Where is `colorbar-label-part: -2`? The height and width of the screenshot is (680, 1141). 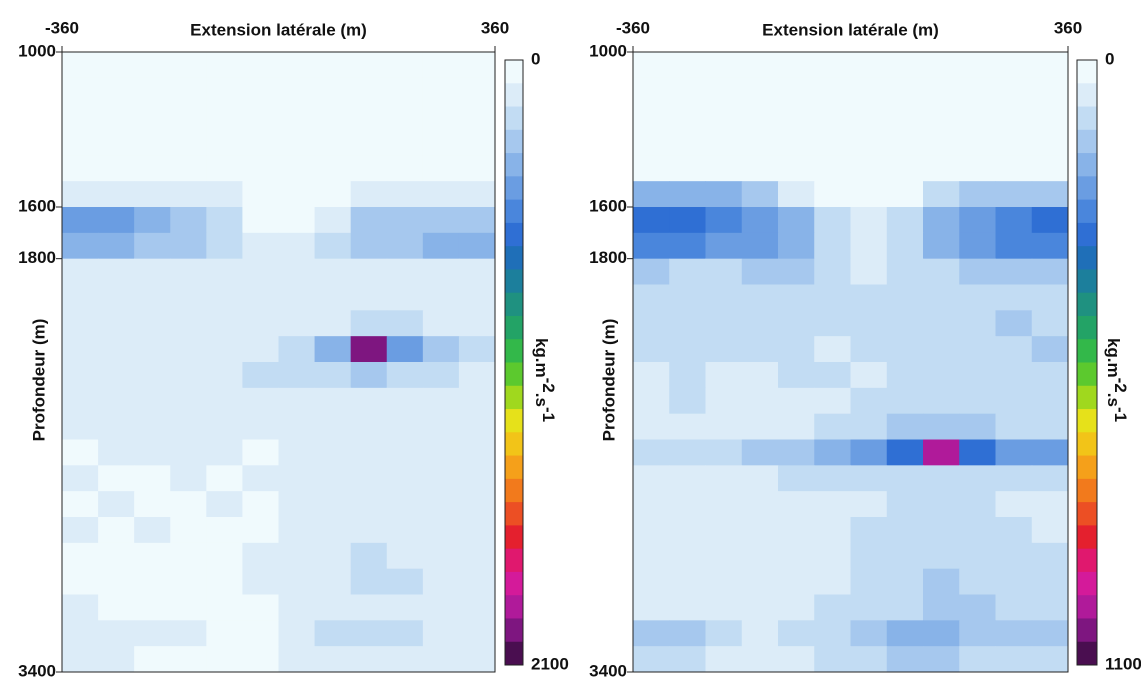
colorbar-label-part: -2 is located at coordinates (1120, 385).